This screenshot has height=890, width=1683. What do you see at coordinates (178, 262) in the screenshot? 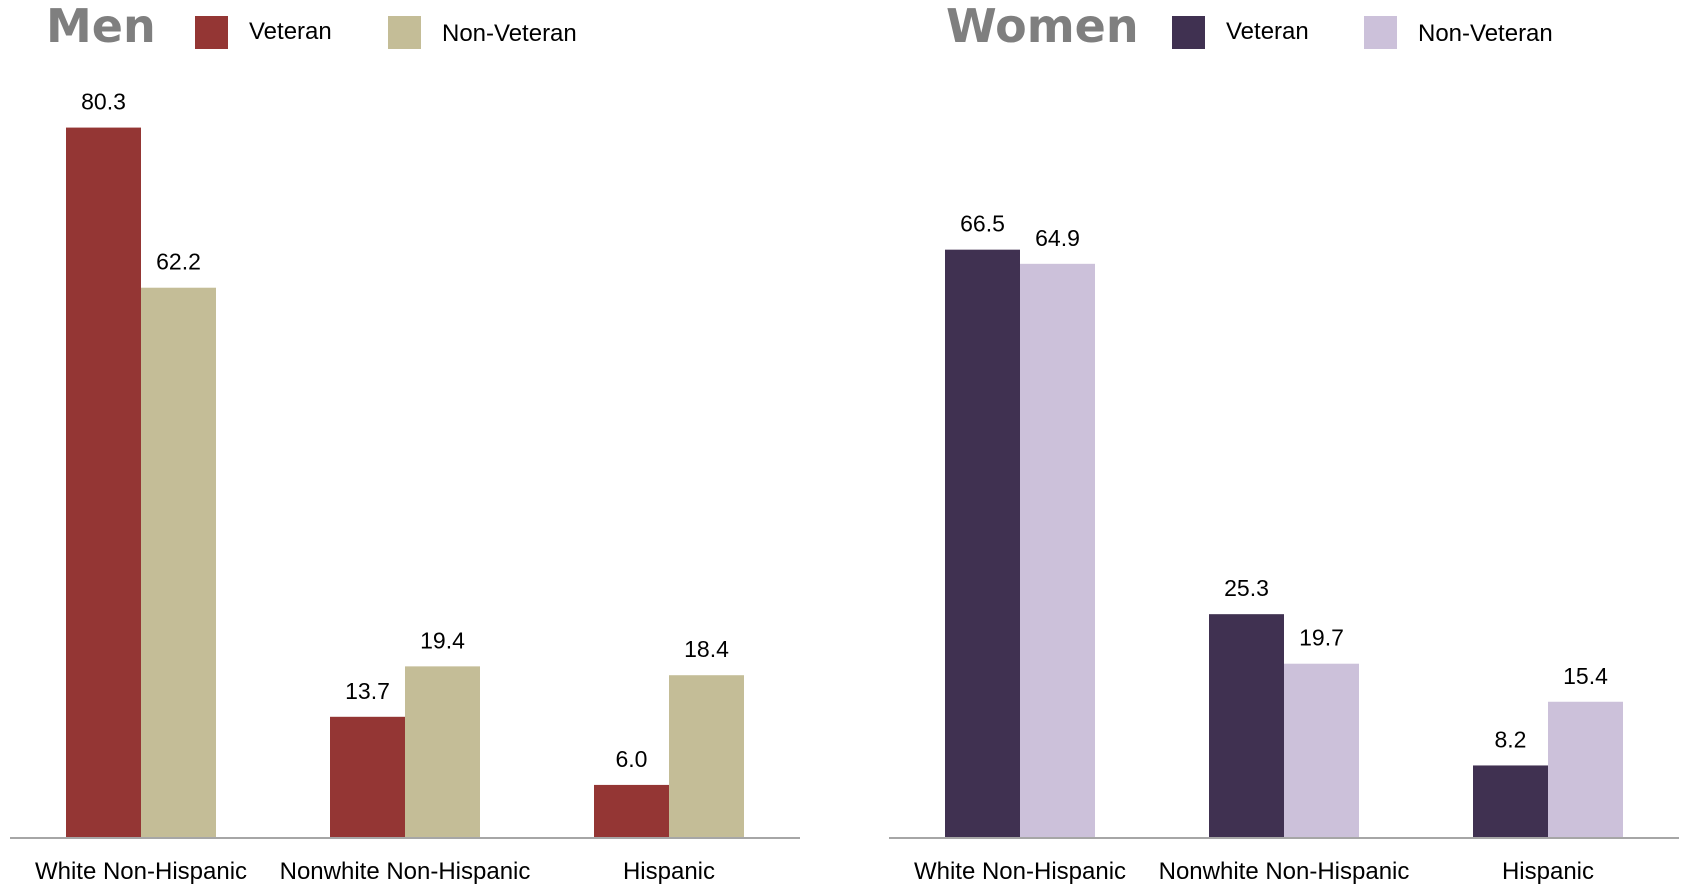
I see `data-label: 62.2` at bounding box center [178, 262].